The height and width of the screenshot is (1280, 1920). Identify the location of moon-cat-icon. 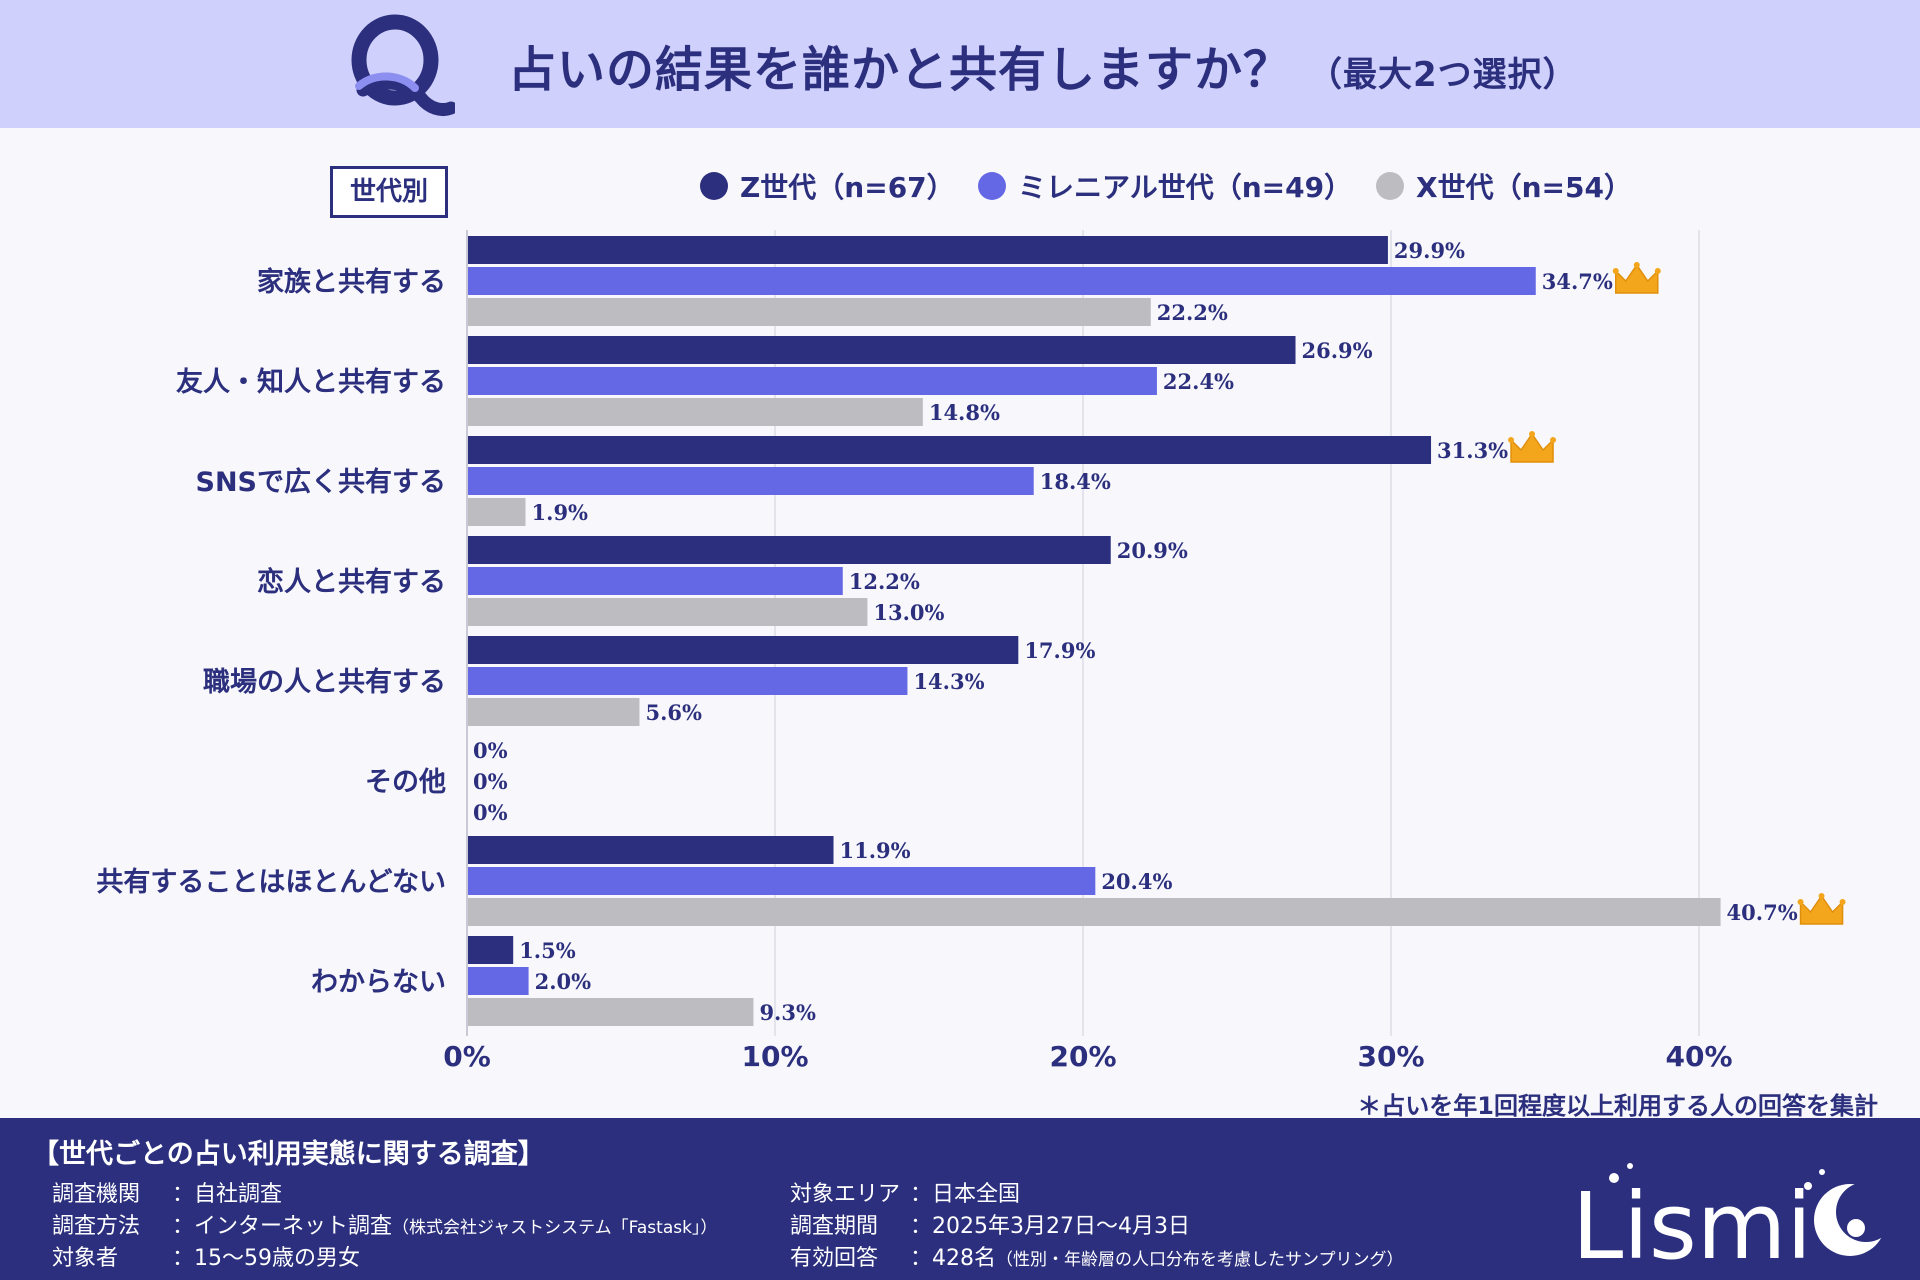
(1852, 1219).